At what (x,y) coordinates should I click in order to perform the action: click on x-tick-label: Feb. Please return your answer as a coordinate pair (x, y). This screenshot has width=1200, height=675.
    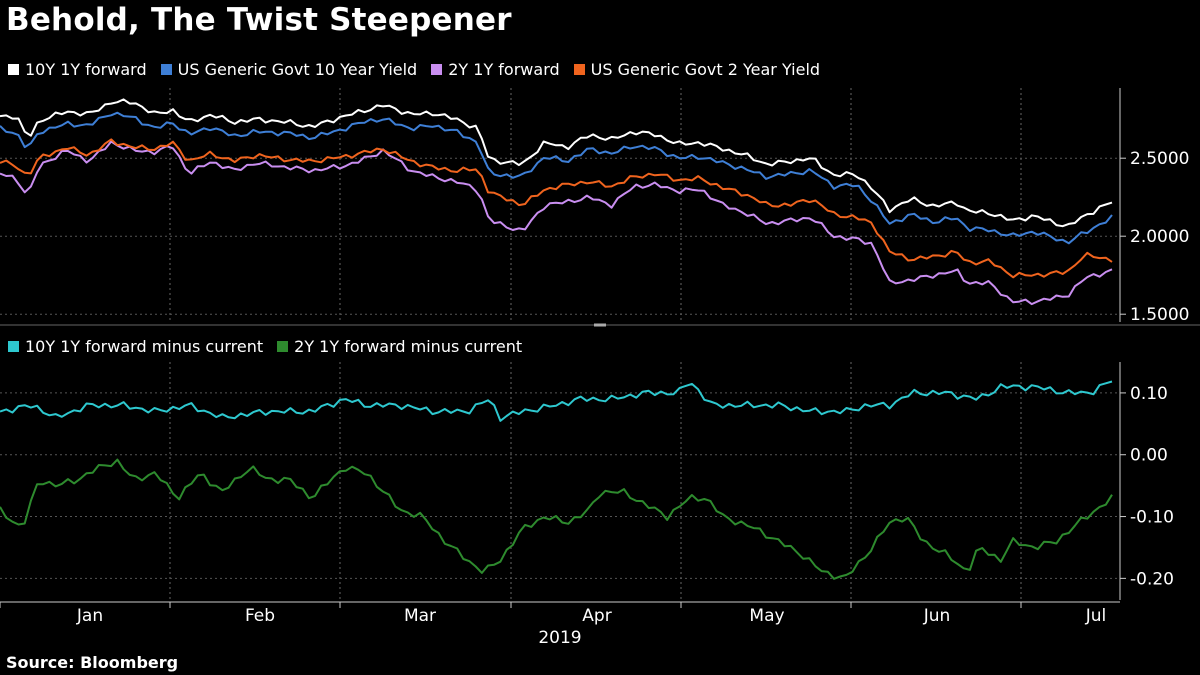
    Looking at the image, I should click on (260, 616).